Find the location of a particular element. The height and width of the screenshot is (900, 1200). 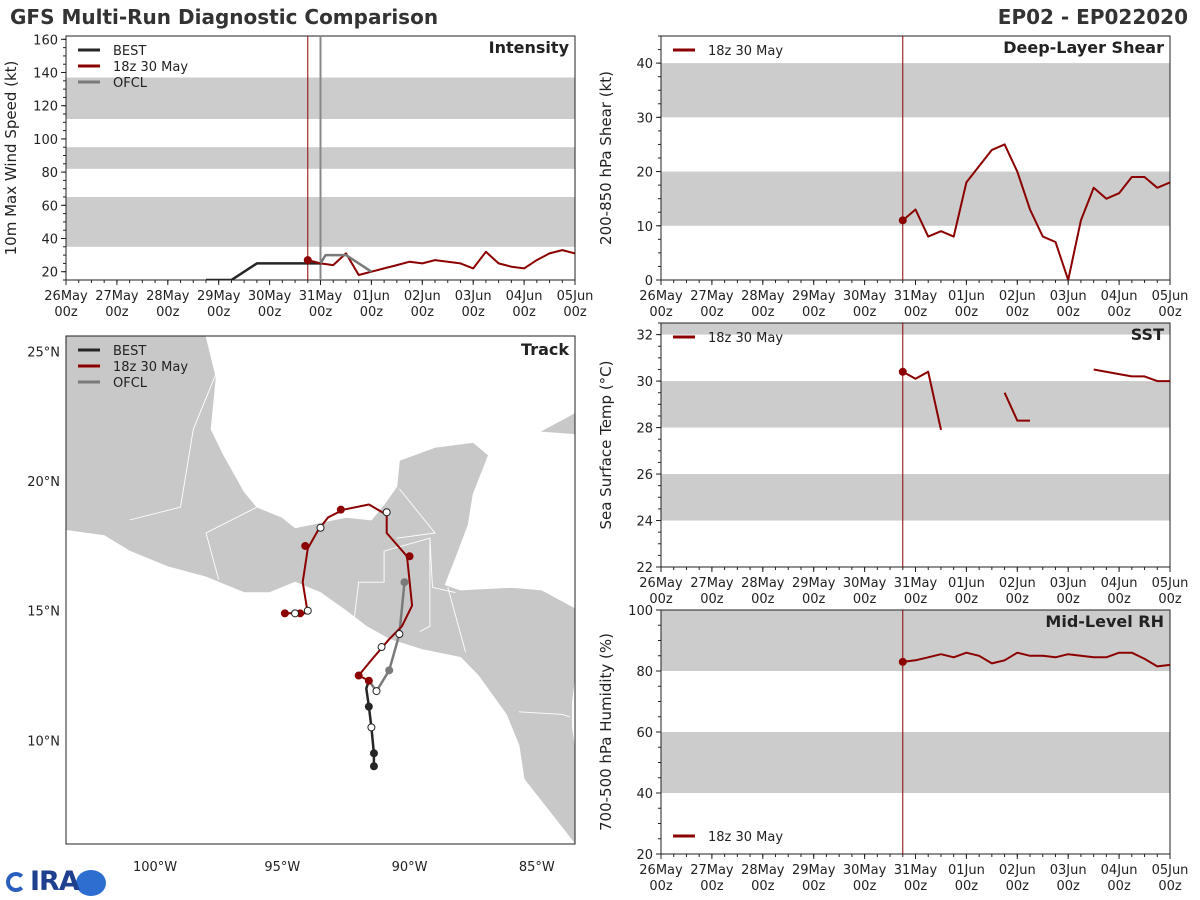

y-tick-label: 140 is located at coordinates (45, 74).